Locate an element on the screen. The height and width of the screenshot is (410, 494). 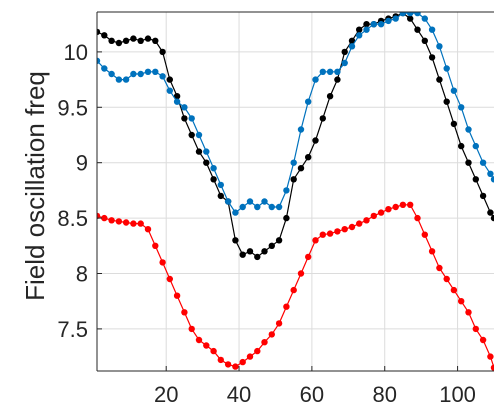
x-tick-label: 20 is located at coordinates (166, 394).